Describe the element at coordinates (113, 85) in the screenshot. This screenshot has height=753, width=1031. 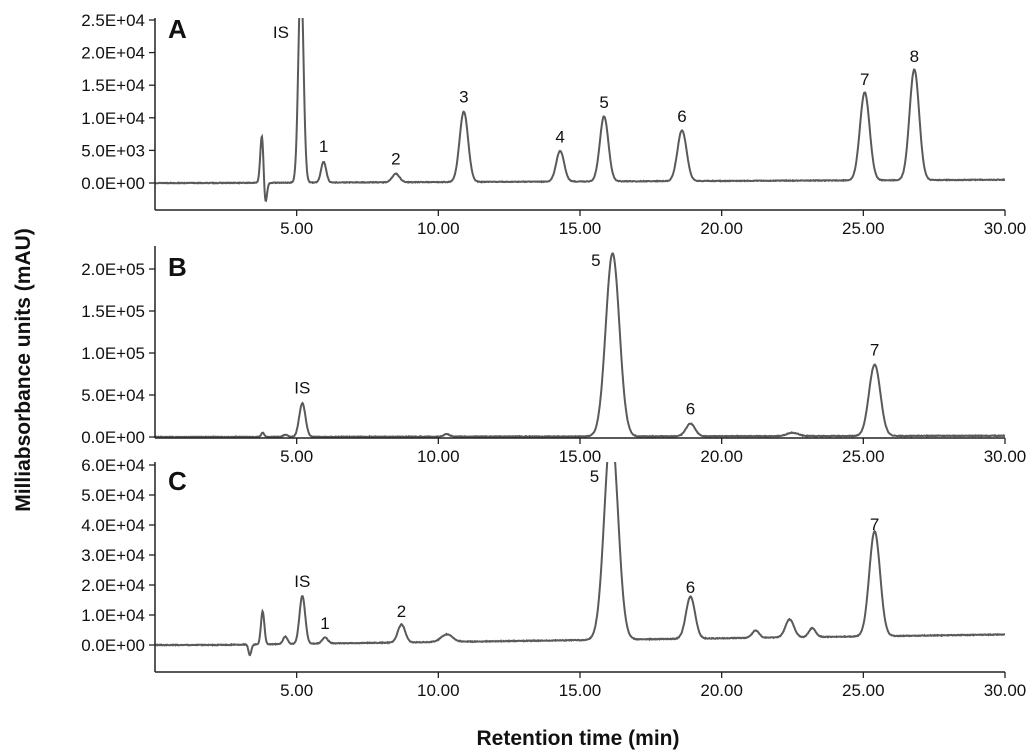
I see `y-tick-label: 1.5E+04` at that location.